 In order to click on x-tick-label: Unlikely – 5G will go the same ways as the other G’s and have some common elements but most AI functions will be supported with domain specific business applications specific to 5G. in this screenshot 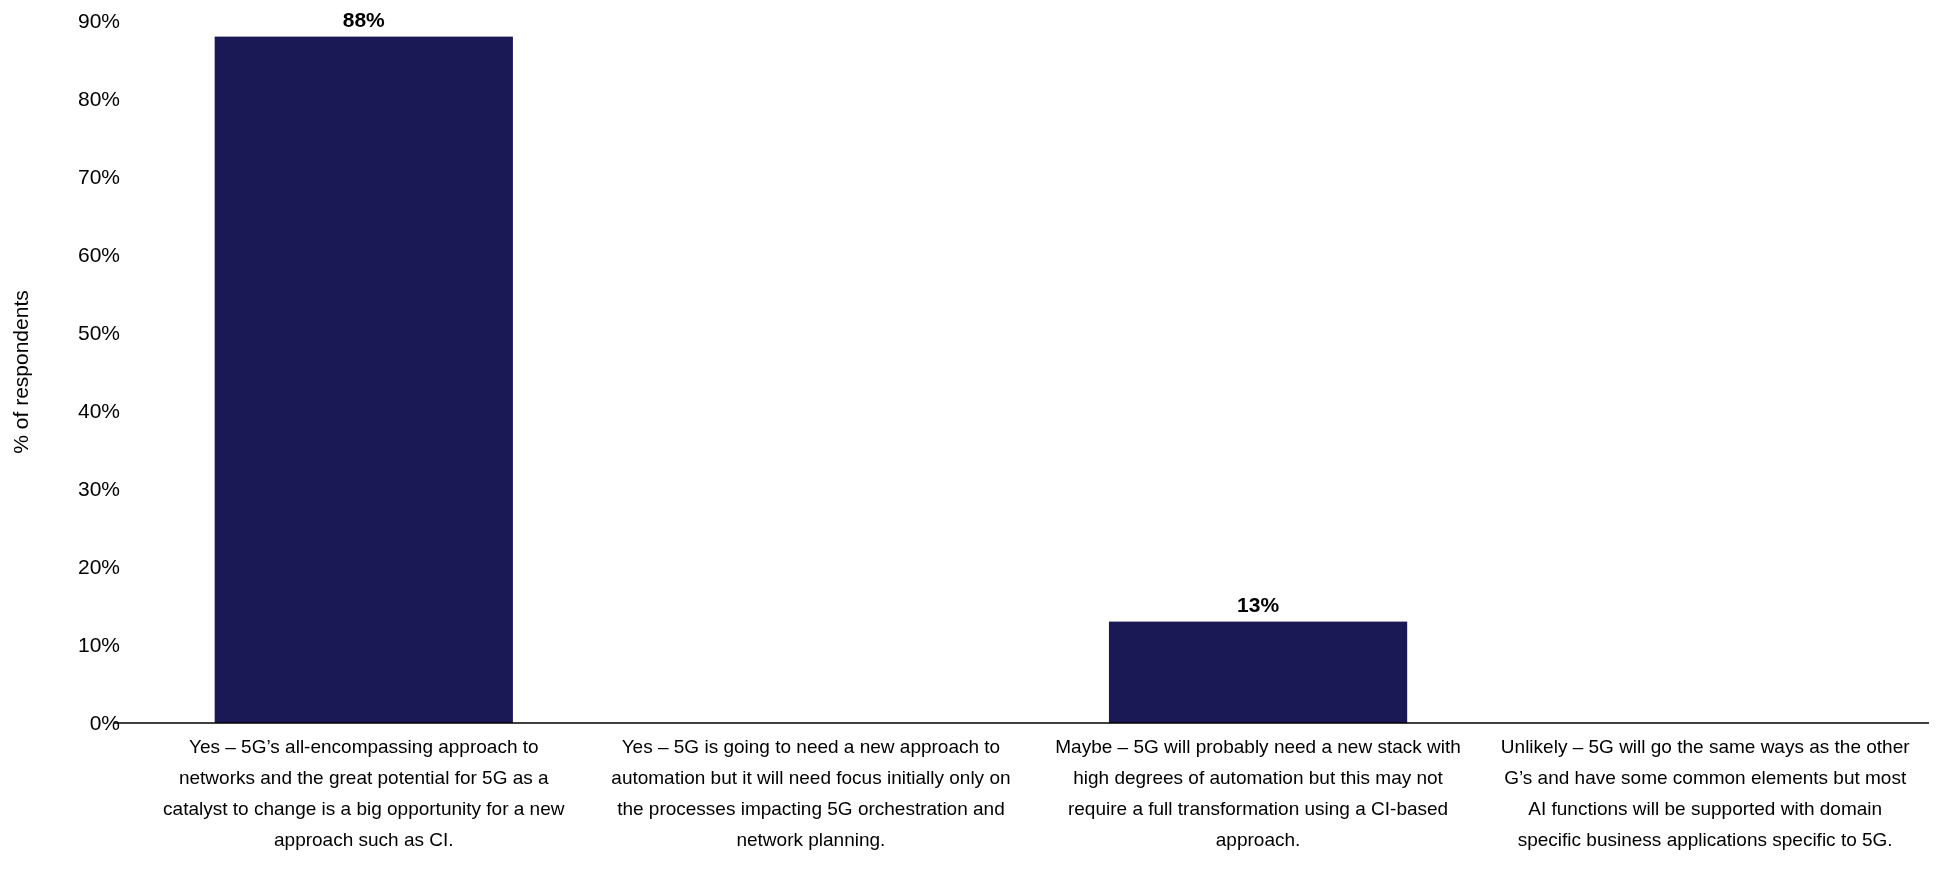, I will do `click(1705, 793)`.